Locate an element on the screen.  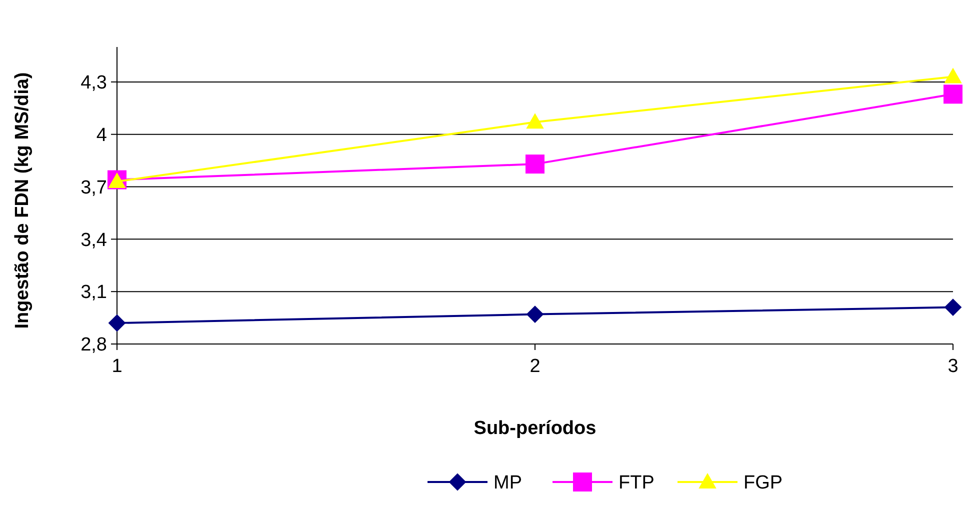
x-tick-label: 2 is located at coordinates (535, 366).